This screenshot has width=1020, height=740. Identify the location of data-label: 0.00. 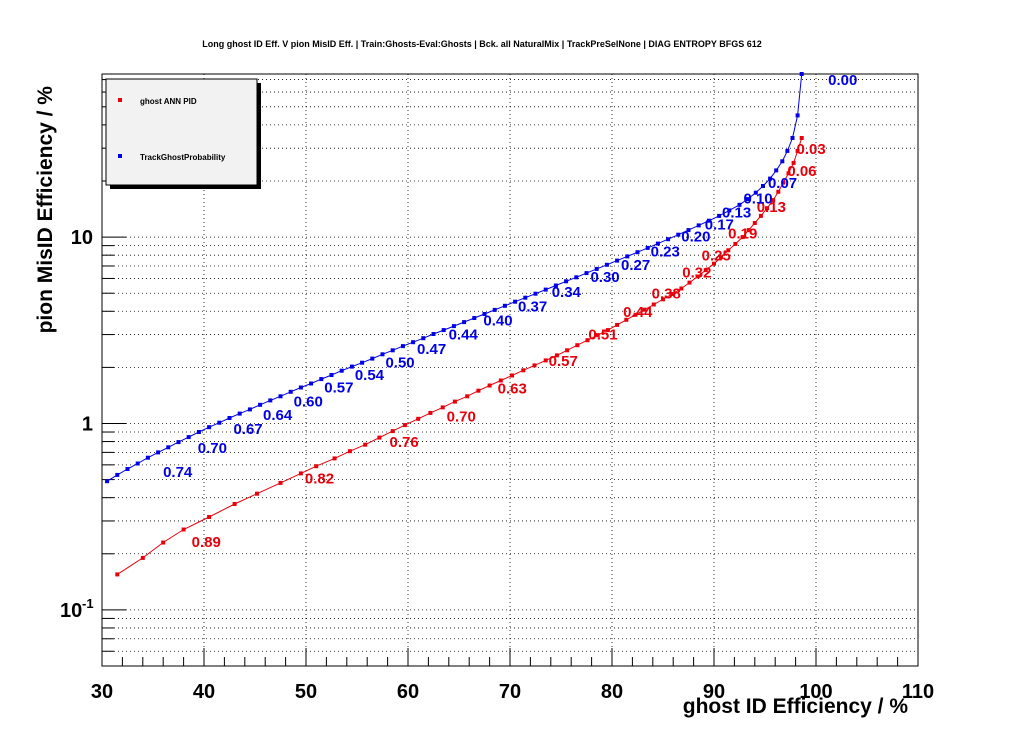
(842, 80).